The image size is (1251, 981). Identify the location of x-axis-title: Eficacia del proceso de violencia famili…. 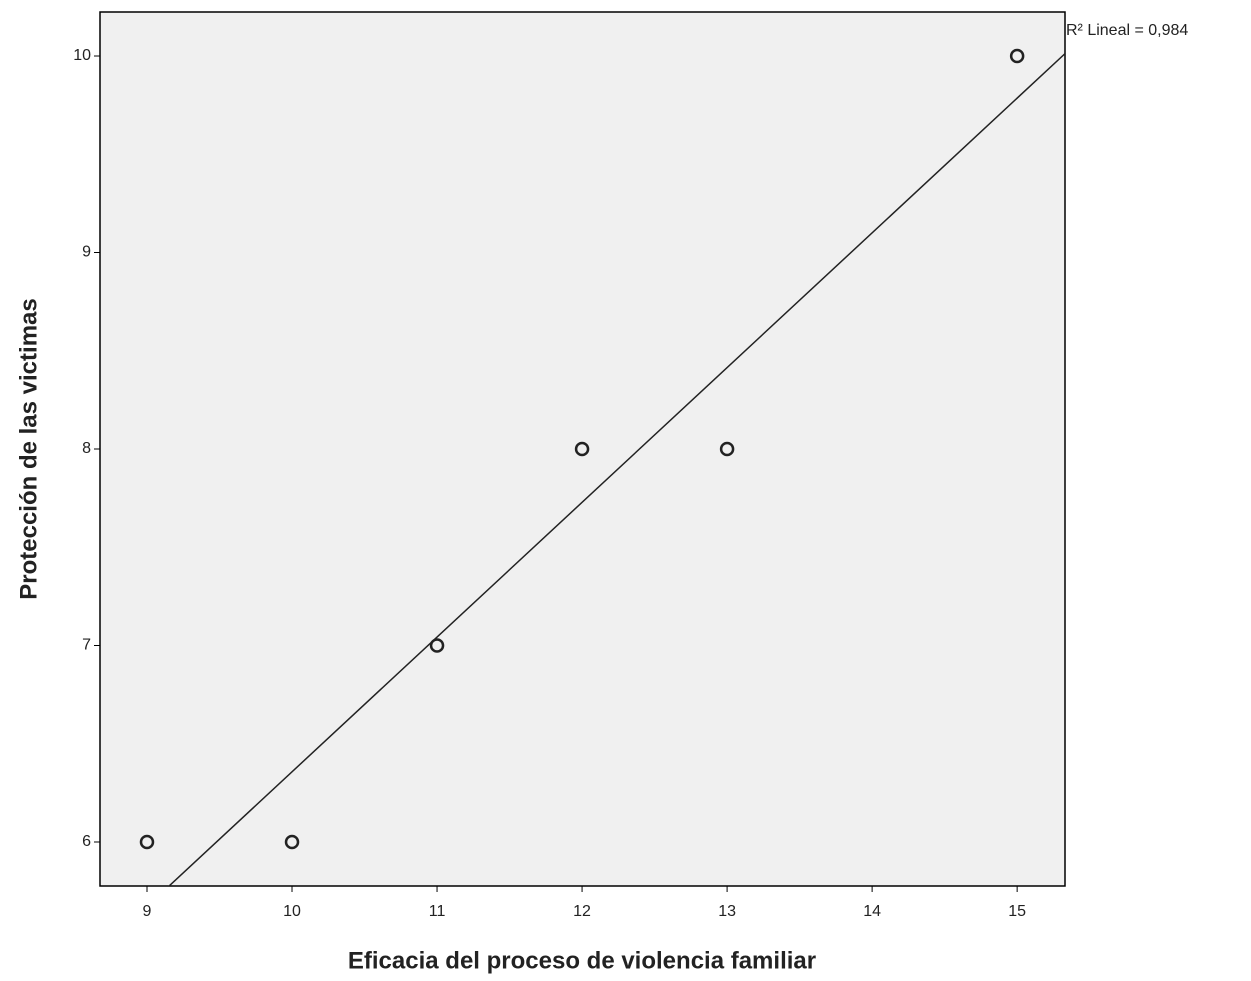
(582, 960).